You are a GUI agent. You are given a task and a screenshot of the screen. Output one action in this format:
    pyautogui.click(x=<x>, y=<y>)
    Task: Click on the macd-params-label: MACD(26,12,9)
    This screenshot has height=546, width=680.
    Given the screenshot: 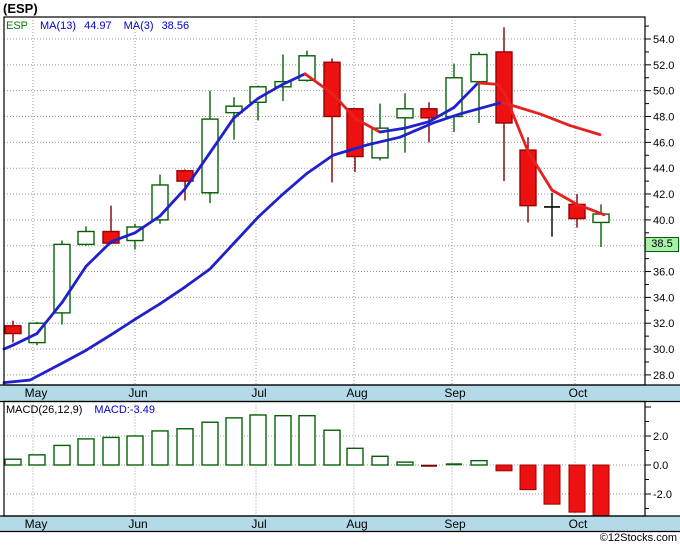 What is the action you would take?
    pyautogui.click(x=44, y=410)
    